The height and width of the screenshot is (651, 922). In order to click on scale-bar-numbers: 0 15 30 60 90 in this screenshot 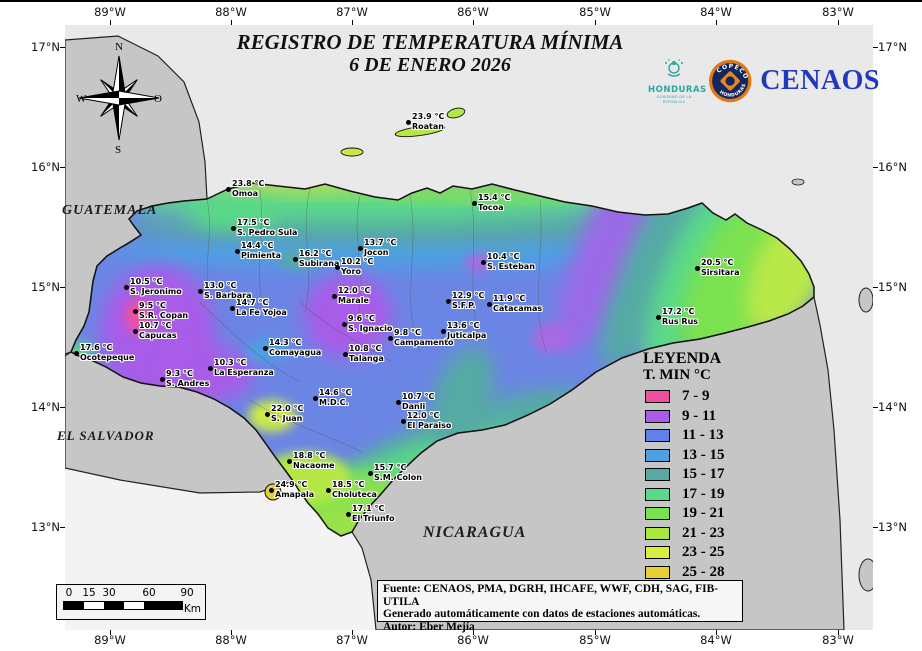, I will do `click(131, 593)`.